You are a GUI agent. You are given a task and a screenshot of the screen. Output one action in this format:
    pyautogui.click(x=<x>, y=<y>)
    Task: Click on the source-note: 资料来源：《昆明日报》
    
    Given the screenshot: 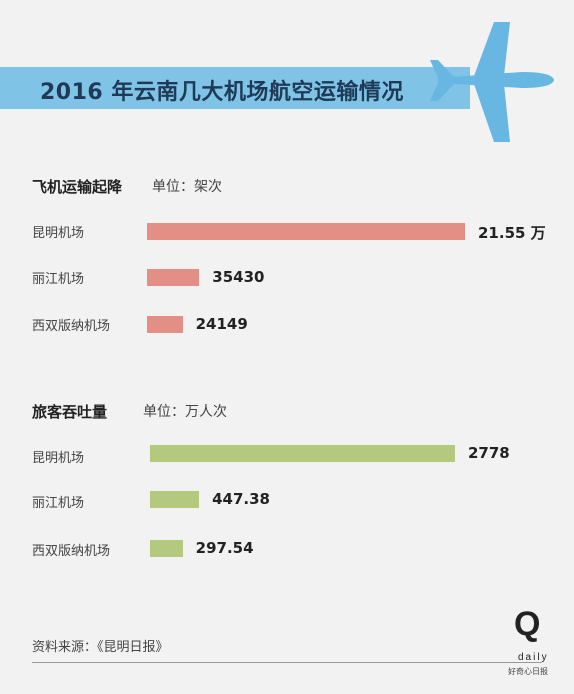 What is the action you would take?
    pyautogui.click(x=100, y=647)
    